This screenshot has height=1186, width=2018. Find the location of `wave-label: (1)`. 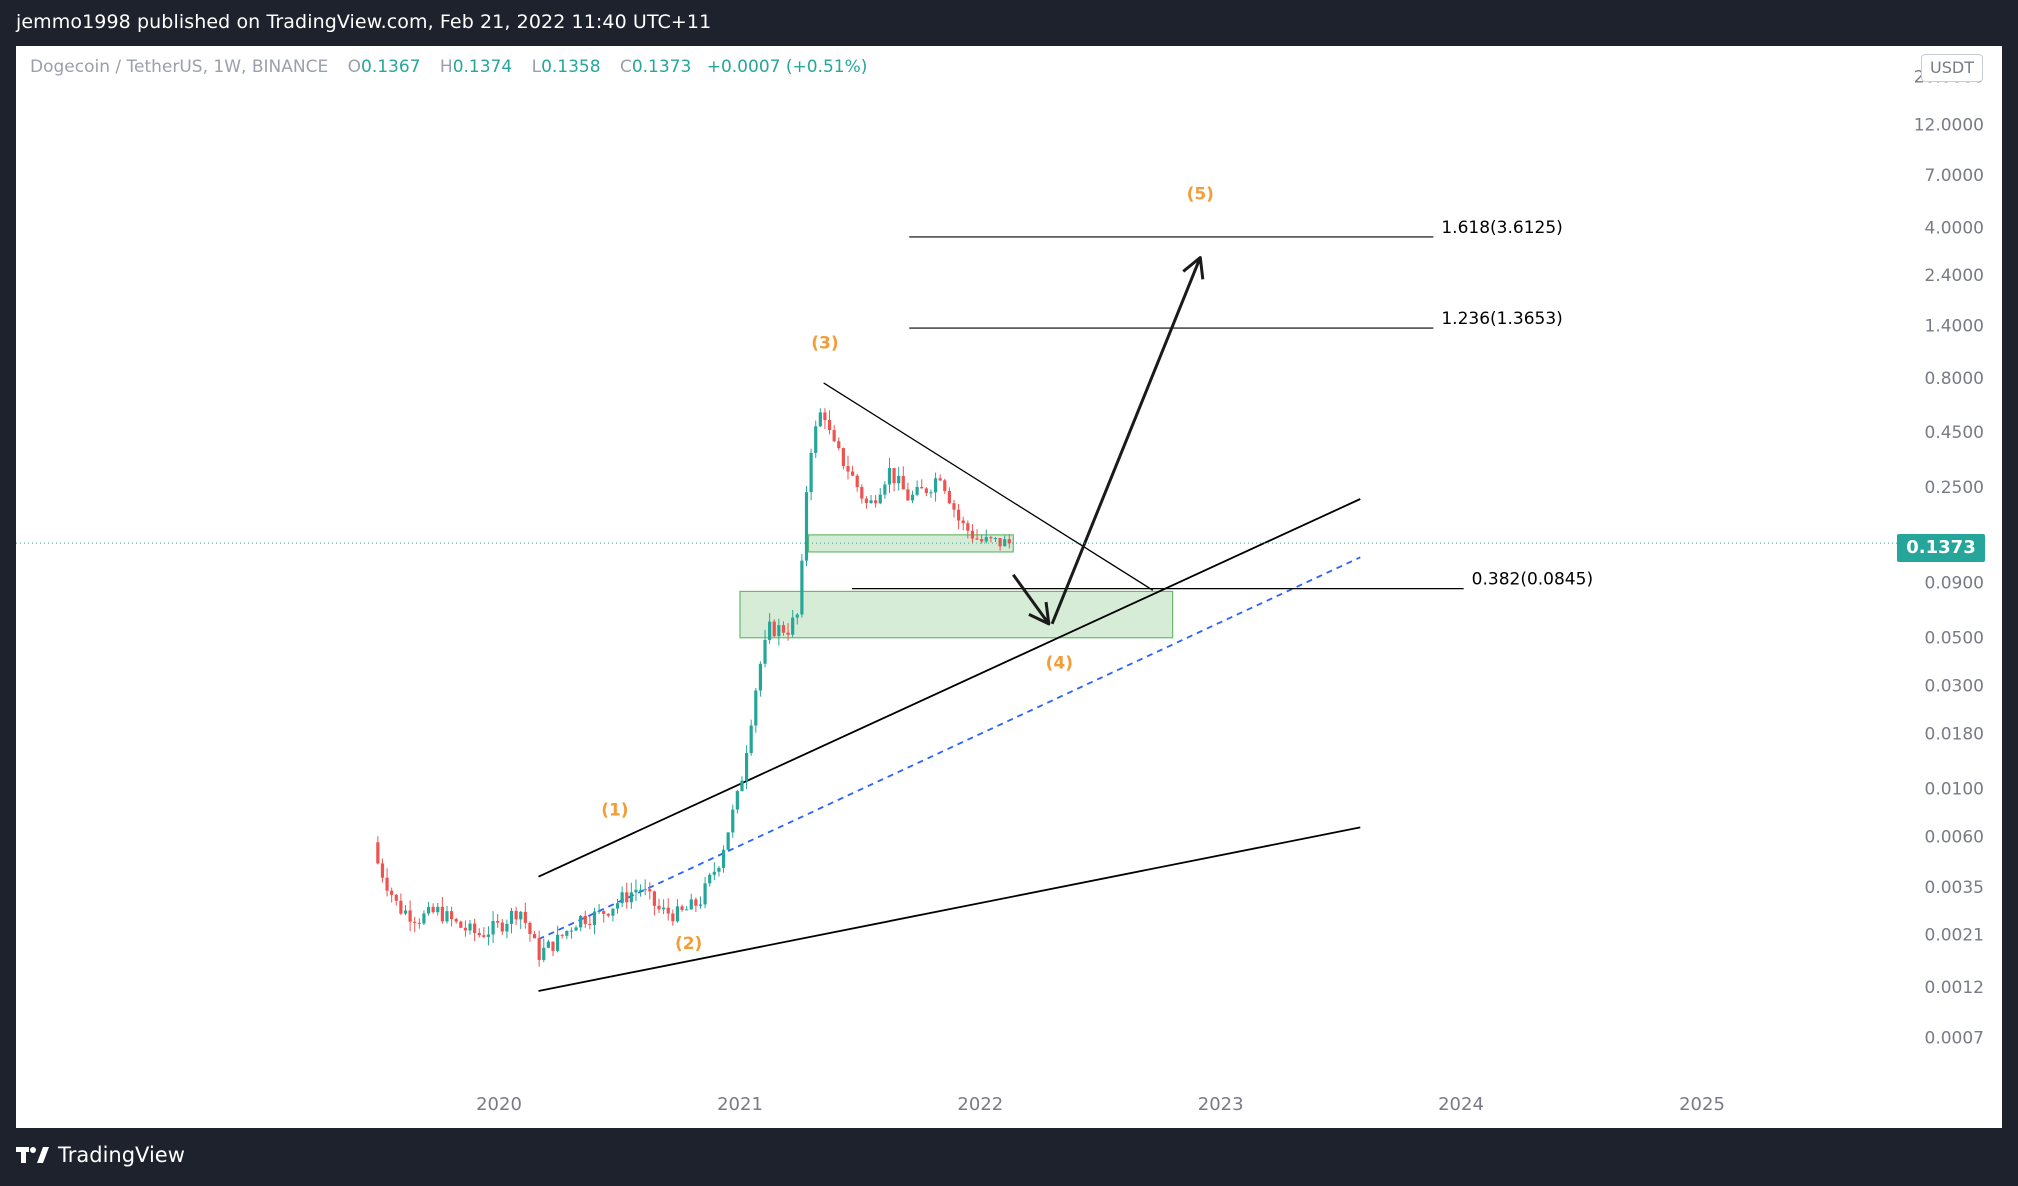

wave-label: (1) is located at coordinates (614, 810).